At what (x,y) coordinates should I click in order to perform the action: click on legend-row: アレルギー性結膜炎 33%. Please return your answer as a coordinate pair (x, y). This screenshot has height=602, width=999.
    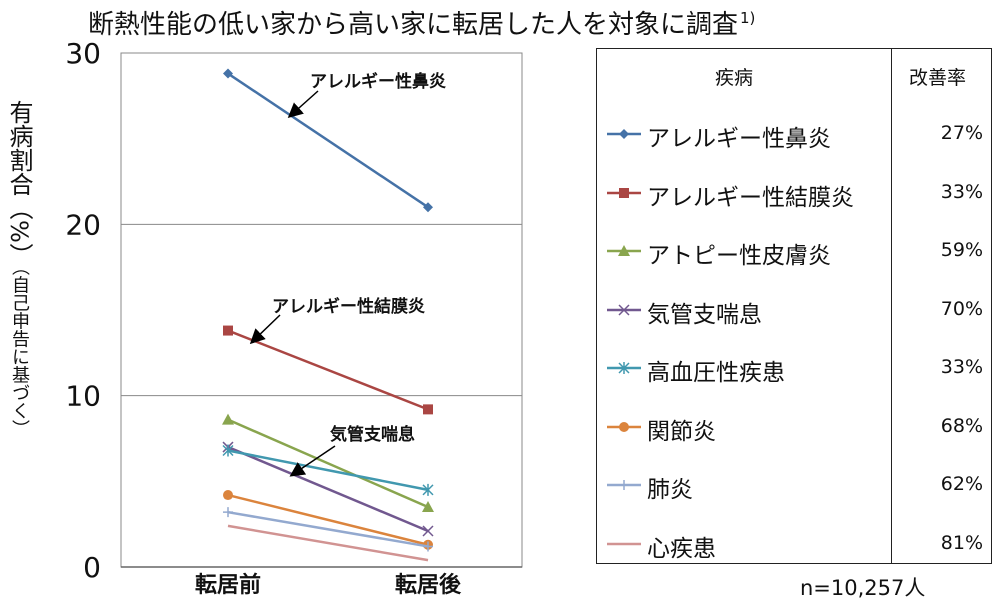
    Looking at the image, I should click on (794, 193).